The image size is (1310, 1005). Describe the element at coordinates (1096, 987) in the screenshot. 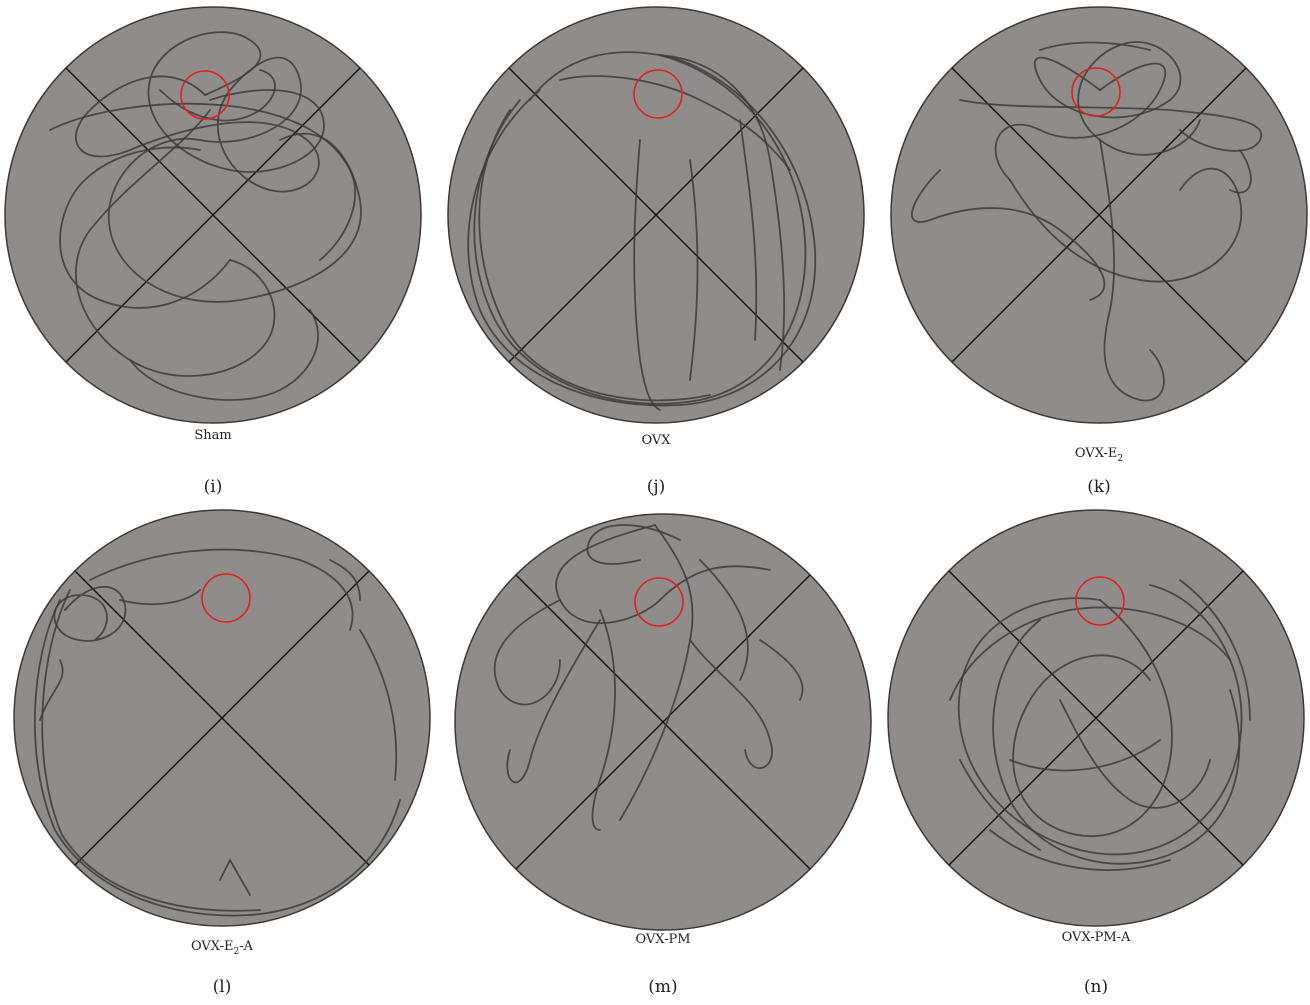

I see `panel-id: (n)` at that location.